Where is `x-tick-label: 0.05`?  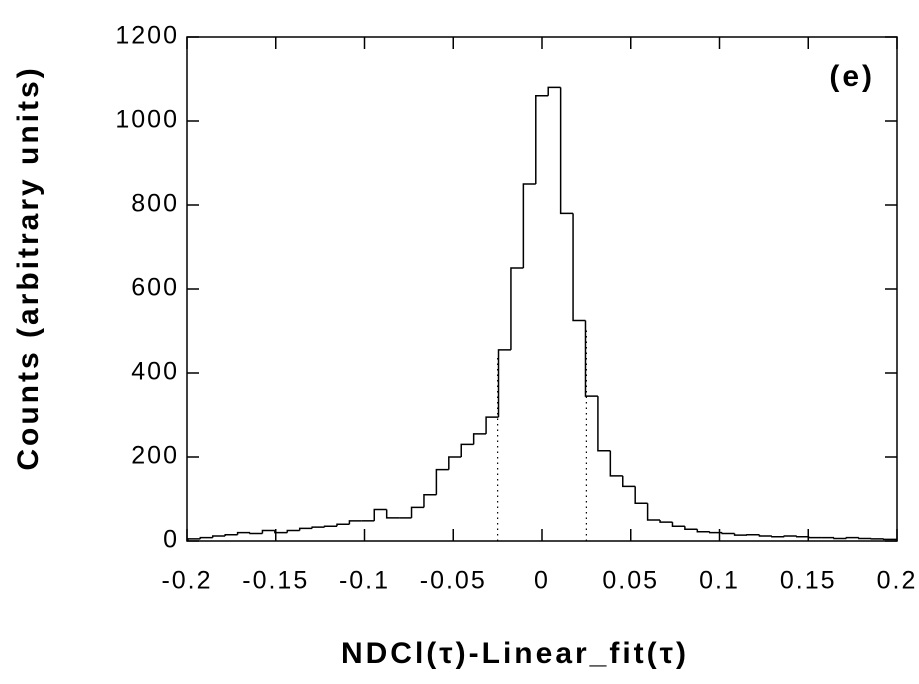 x-tick-label: 0.05 is located at coordinates (630, 581).